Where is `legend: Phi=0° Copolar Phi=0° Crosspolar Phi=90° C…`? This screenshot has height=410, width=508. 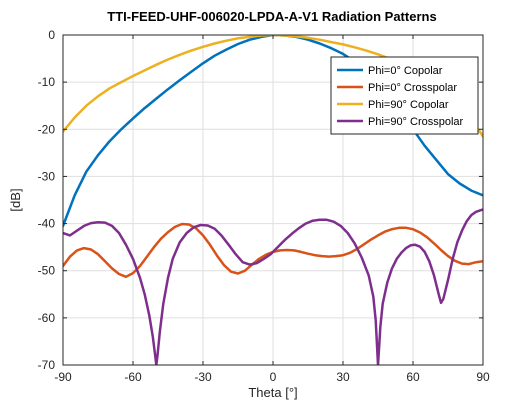 legend: Phi=0° Copolar Phi=0° Crosspolar Phi=90° C… is located at coordinates (404, 95).